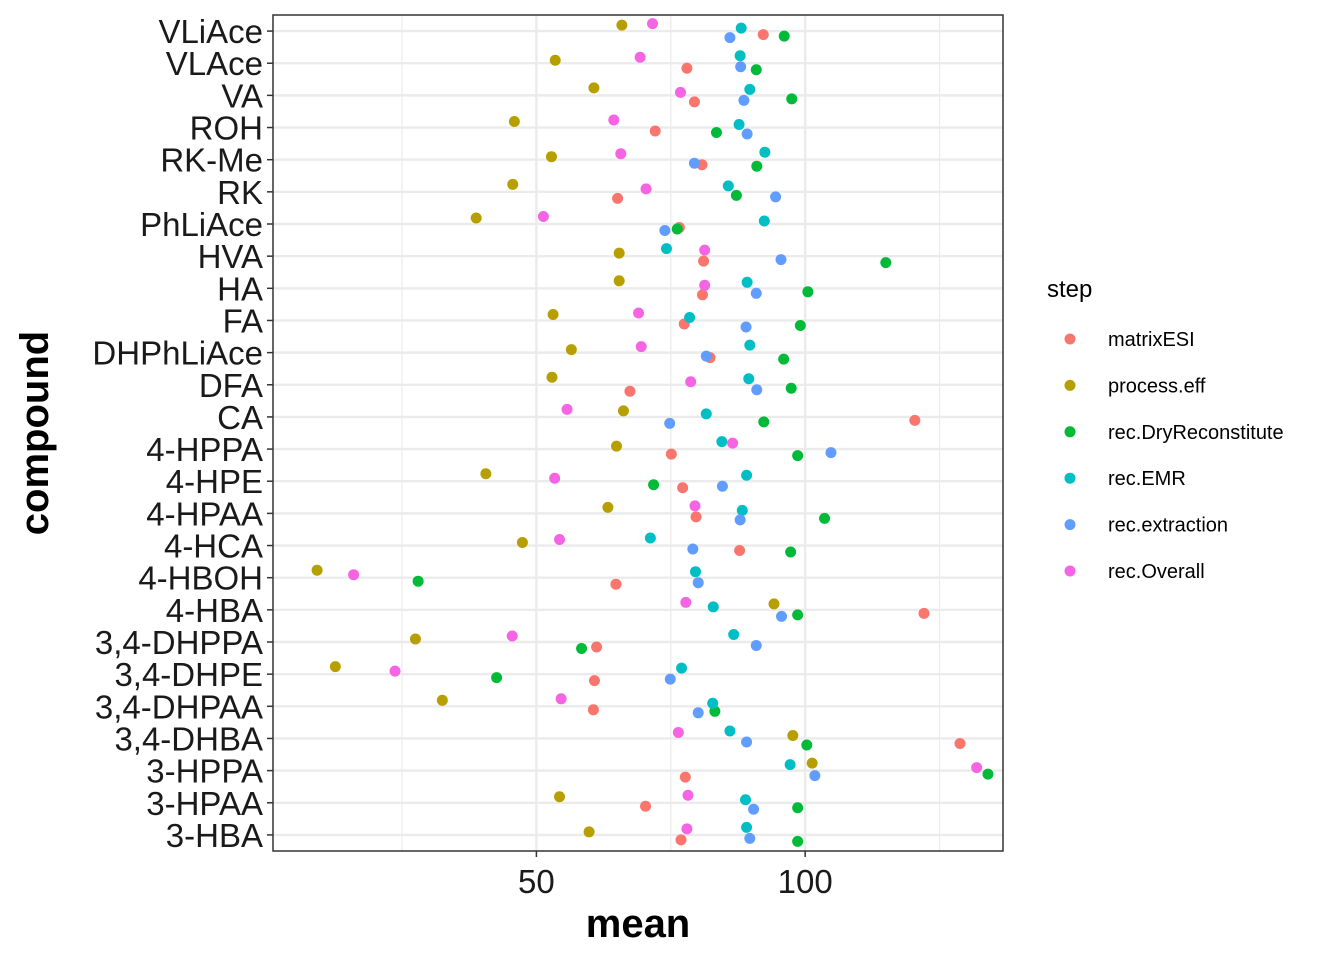  Describe the element at coordinates (214, 610) in the screenshot. I see `y-tick-label: 4-HBA` at that location.